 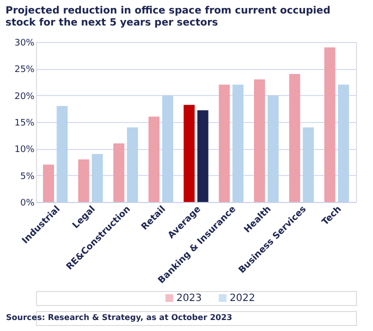 What do you see at coordinates (24, 70) in the screenshot?
I see `y-tick-label: 25%` at bounding box center [24, 70].